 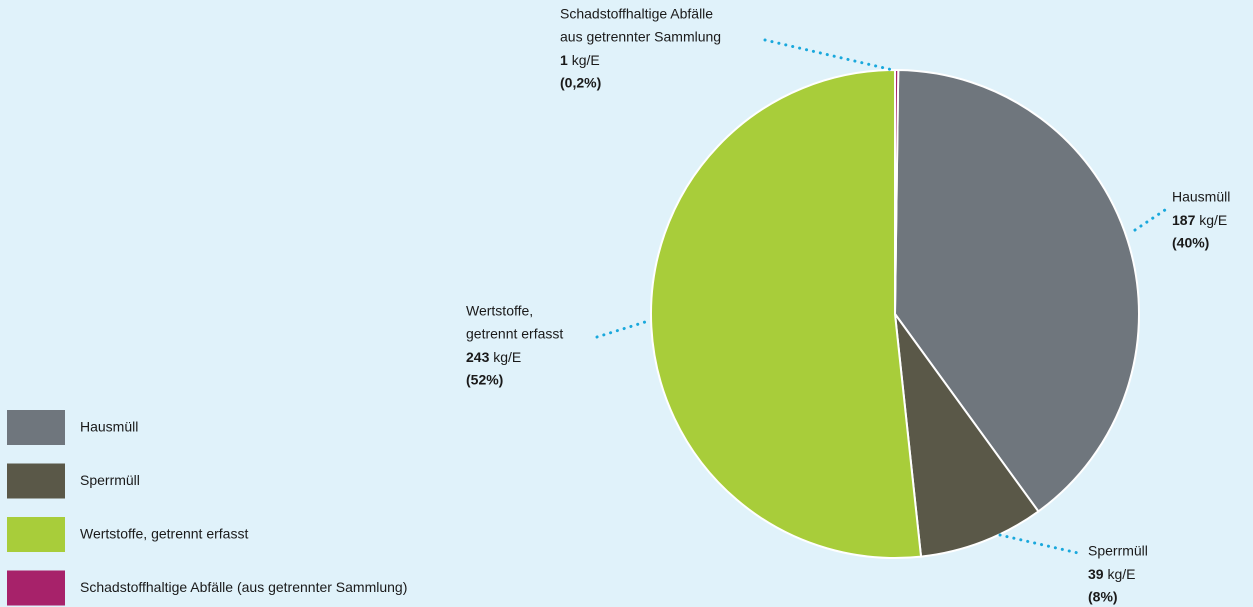 What do you see at coordinates (1190, 243) in the screenshot?
I see `callout-percent: (40%)` at bounding box center [1190, 243].